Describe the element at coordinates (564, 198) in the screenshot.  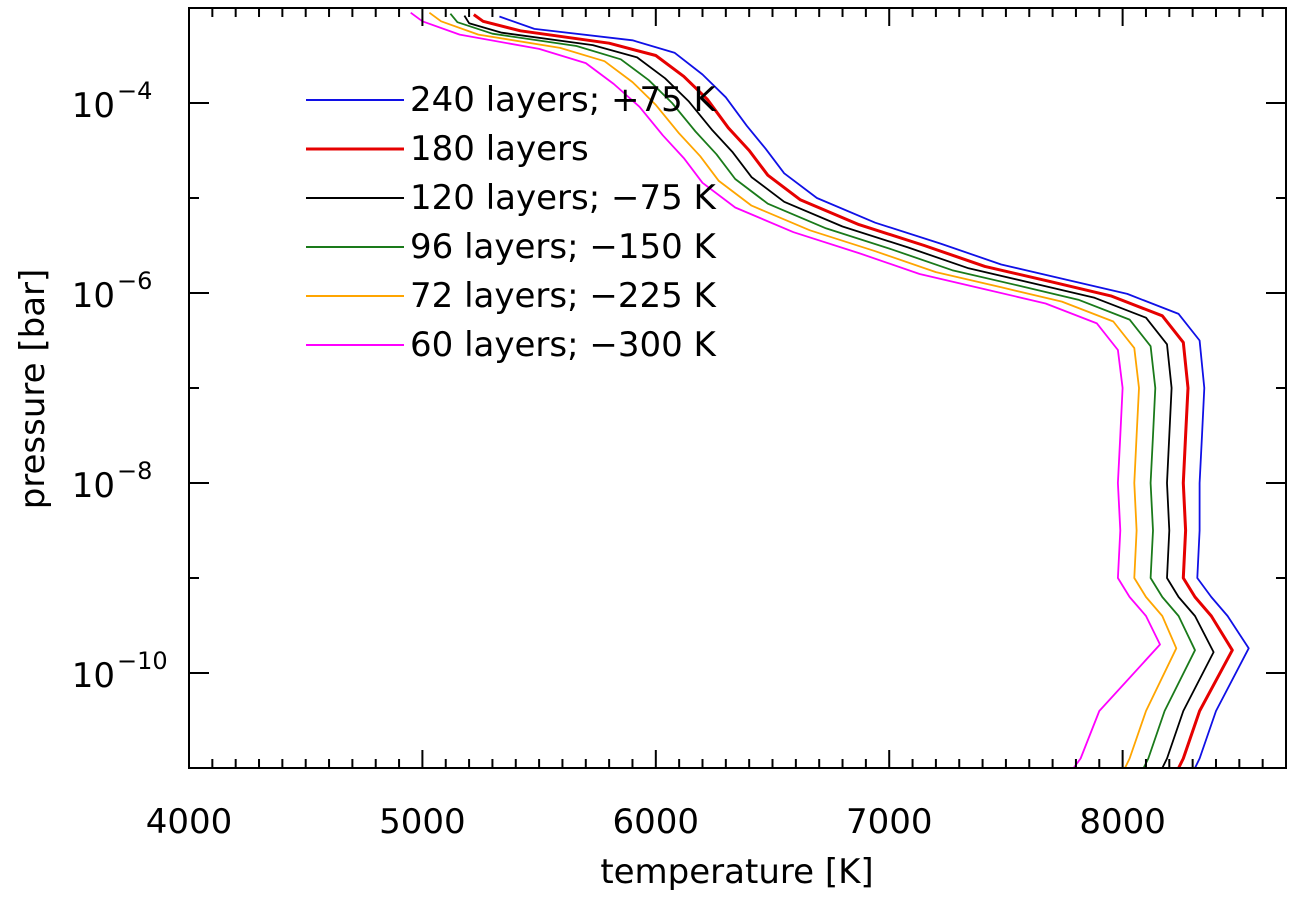
I see `legend-label: 120 layers; −75 K` at that location.